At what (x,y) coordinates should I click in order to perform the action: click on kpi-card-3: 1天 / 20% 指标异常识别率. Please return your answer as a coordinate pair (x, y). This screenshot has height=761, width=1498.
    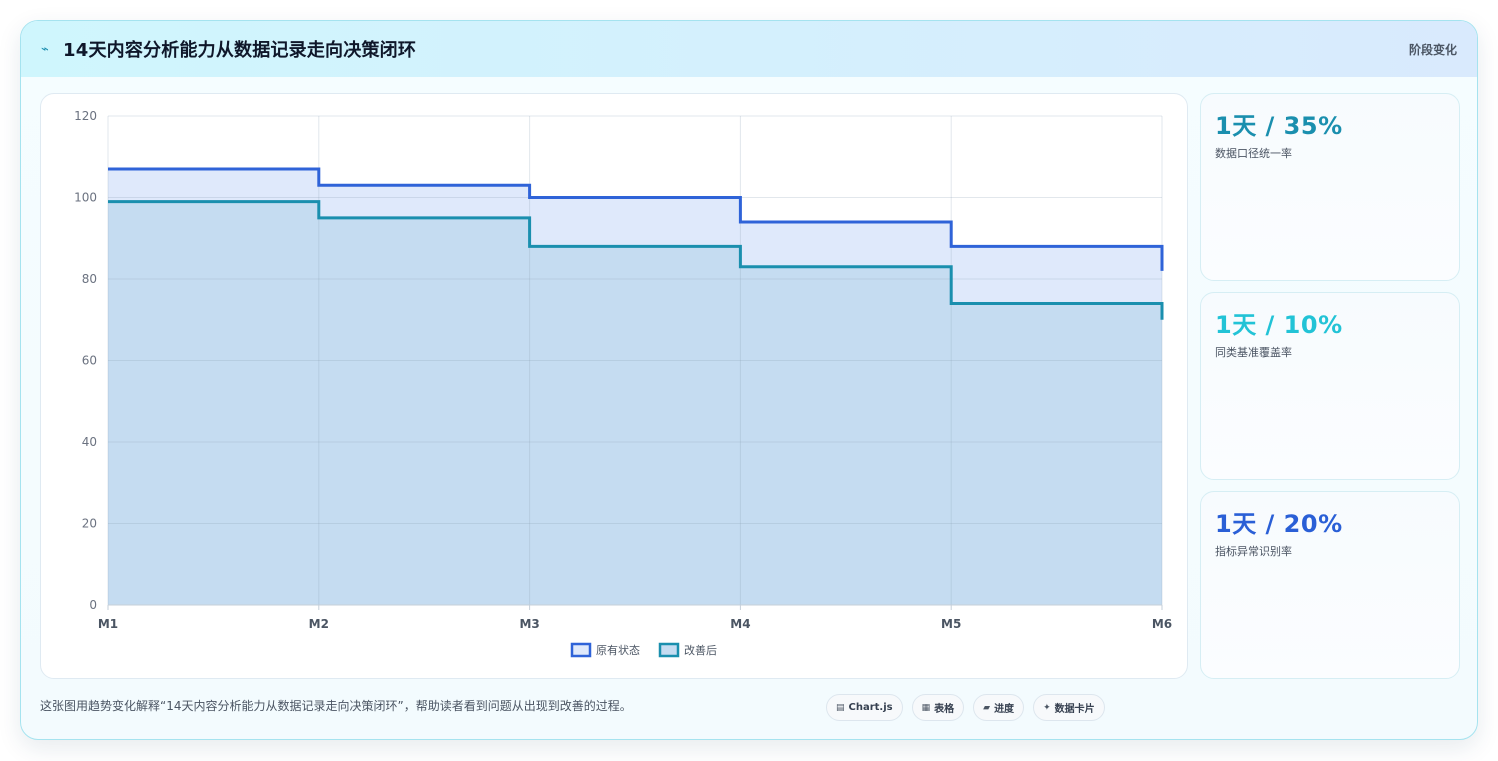
    Looking at the image, I should click on (1330, 585).